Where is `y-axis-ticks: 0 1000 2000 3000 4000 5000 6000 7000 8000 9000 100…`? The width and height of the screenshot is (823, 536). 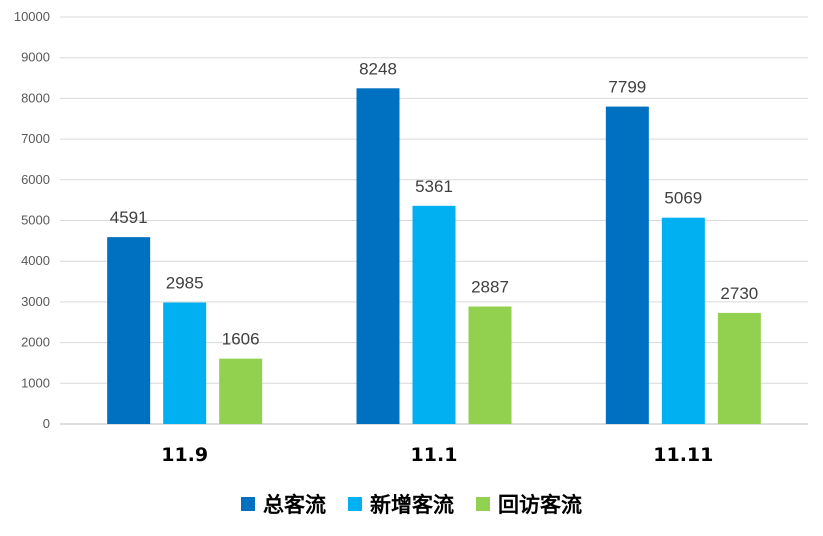 y-axis-ticks: 0 1000 2000 3000 4000 5000 6000 7000 8000 9000 100… is located at coordinates (32, 220).